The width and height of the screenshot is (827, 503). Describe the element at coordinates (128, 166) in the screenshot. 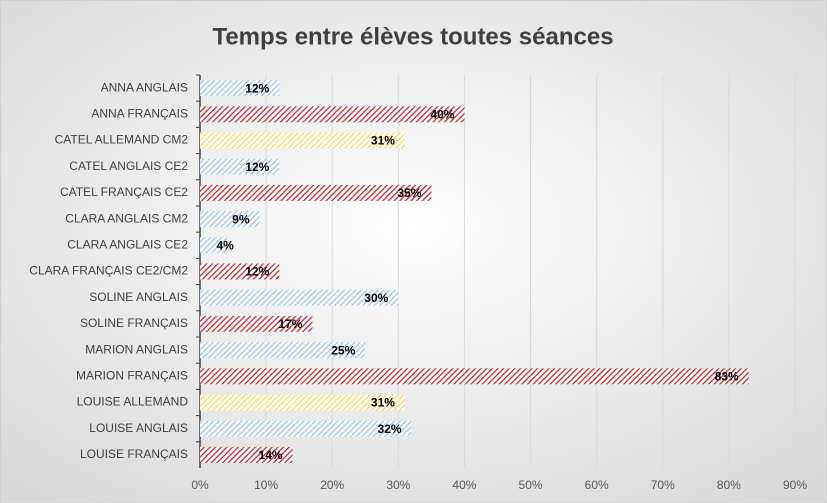

I see `category-label: CATEL ANGLAIS CE2` at that location.